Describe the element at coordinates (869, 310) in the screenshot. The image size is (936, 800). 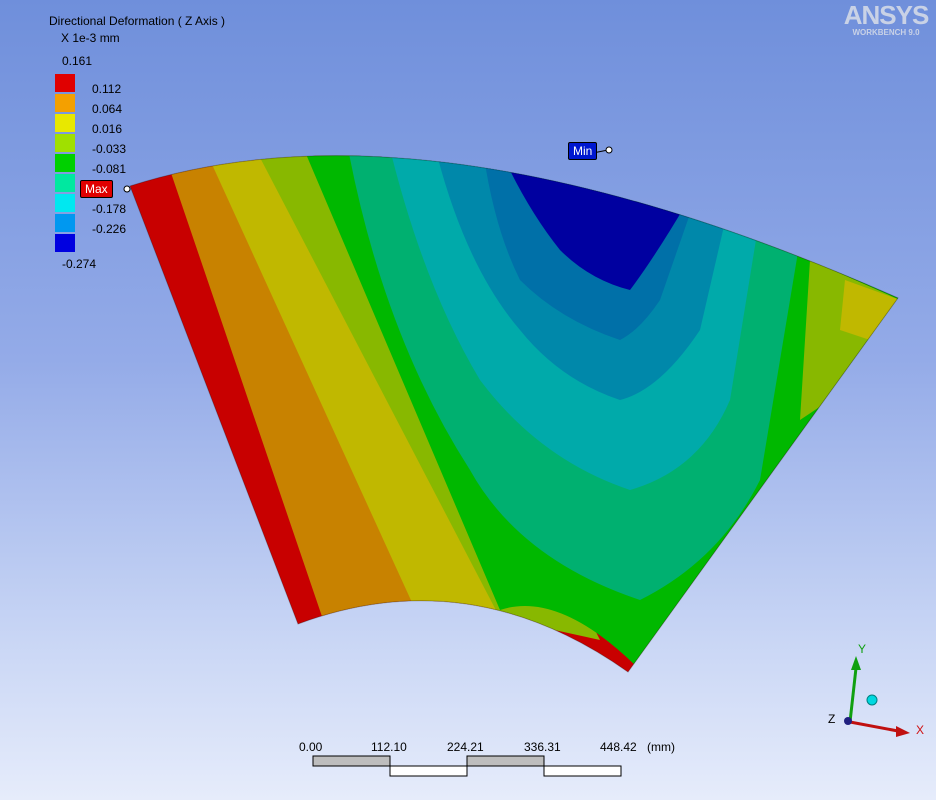
I see `contour-band` at that location.